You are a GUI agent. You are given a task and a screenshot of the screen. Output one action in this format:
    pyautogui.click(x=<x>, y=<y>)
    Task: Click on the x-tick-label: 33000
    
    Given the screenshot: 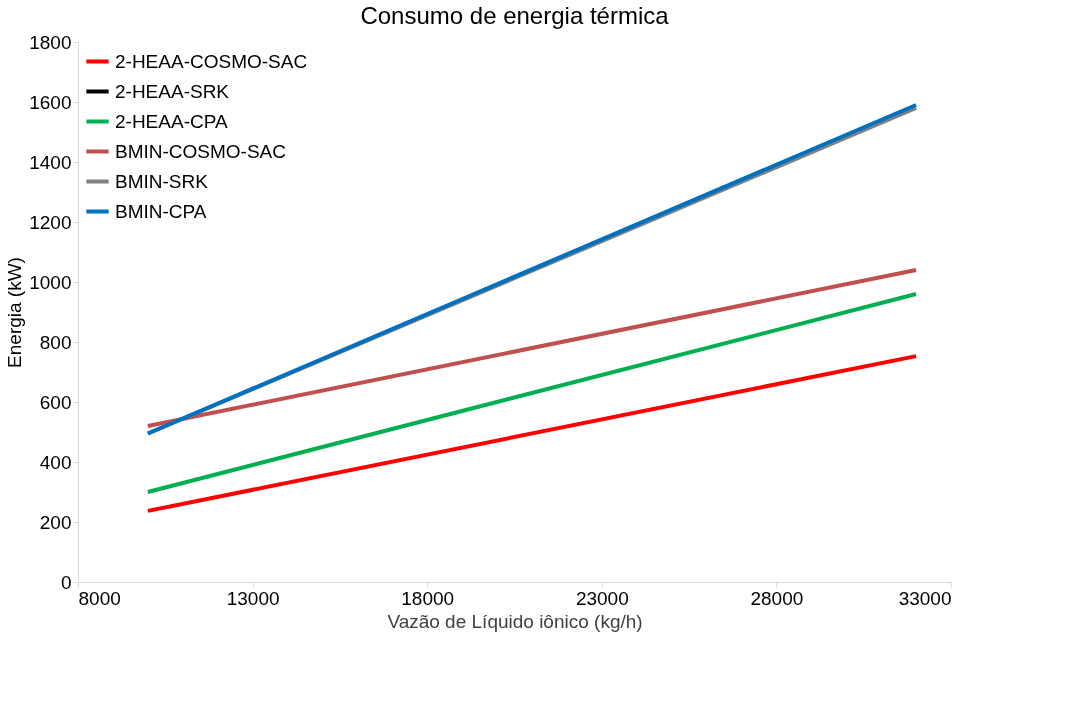 What is the action you would take?
    pyautogui.click(x=925, y=598)
    